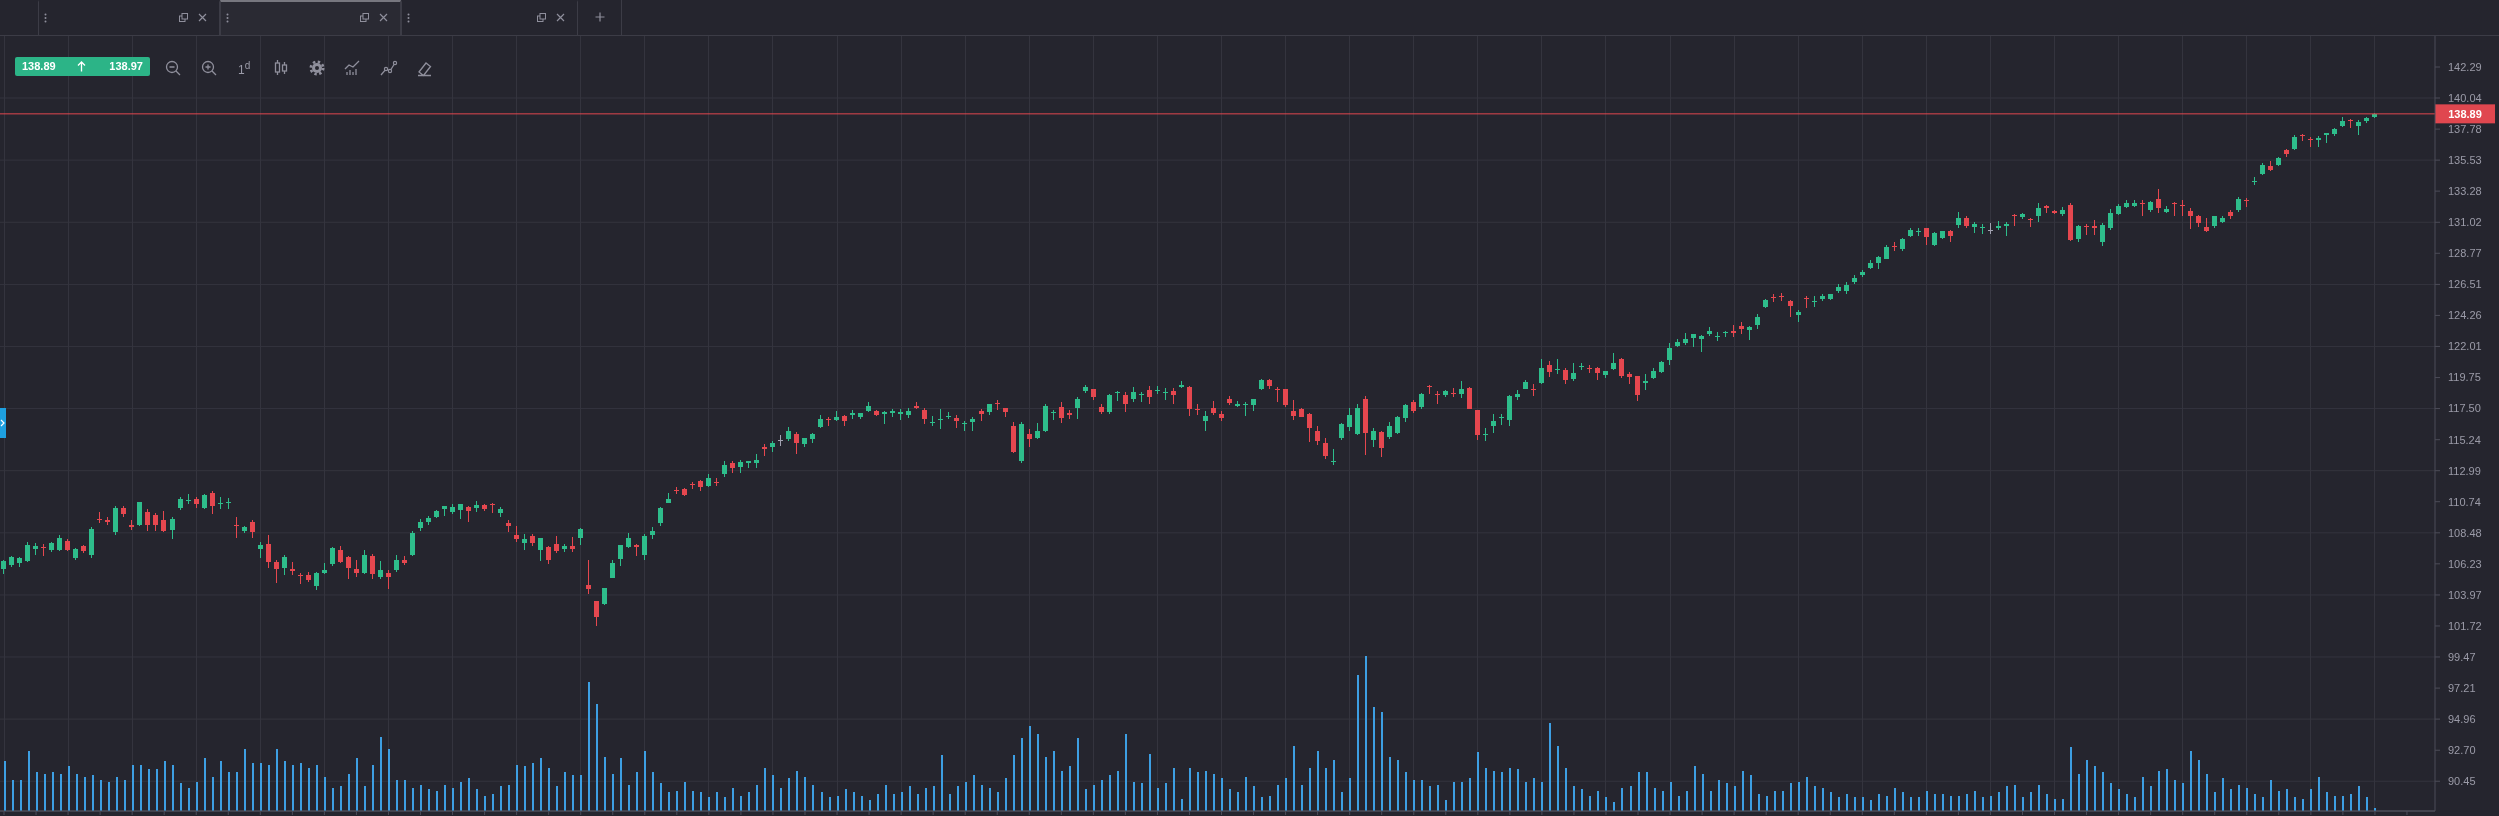 The image size is (2499, 816). I want to click on y-tick-label: 108.48, so click(2465, 532).